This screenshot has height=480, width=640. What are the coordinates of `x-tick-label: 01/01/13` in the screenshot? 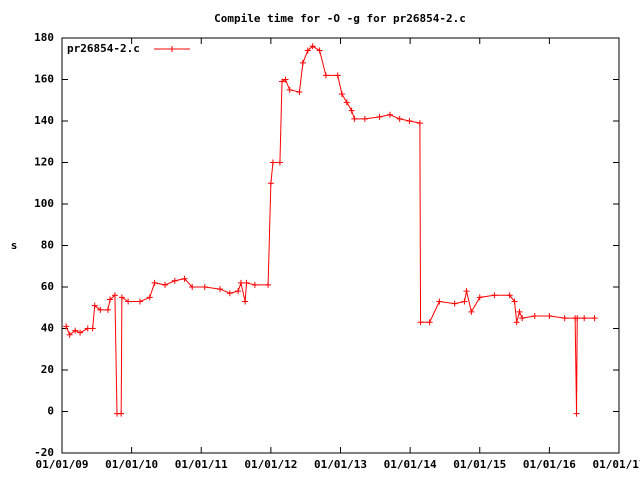 It's located at (340, 464).